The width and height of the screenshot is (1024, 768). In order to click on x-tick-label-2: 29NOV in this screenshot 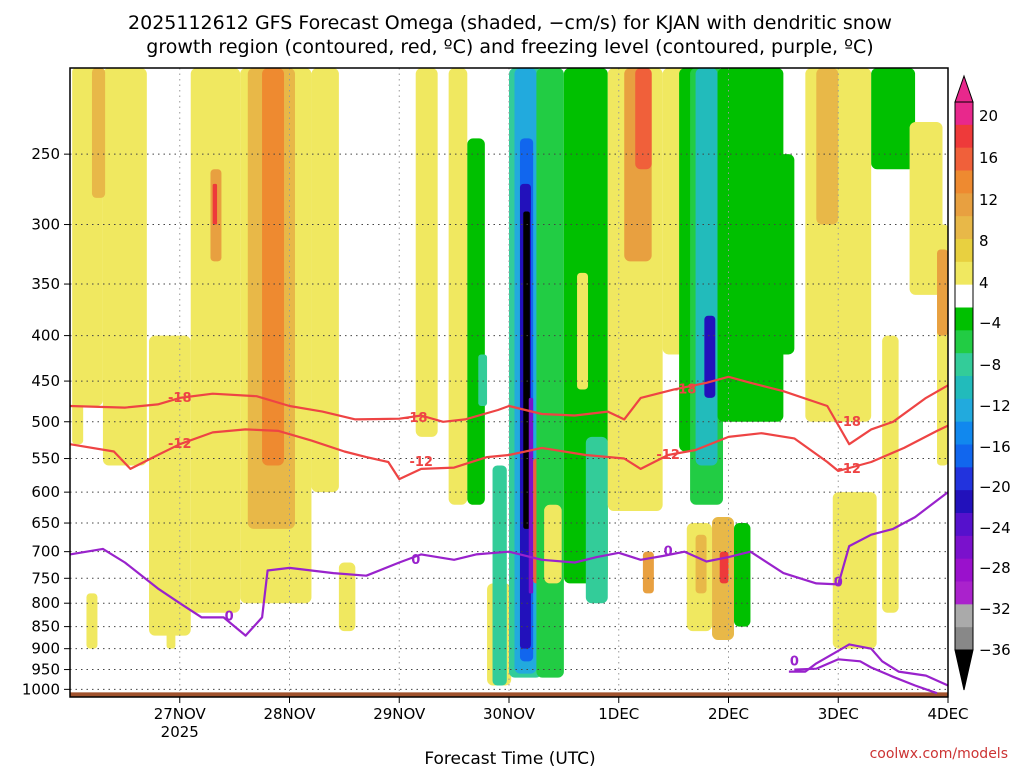, I will do `click(399, 714)`.